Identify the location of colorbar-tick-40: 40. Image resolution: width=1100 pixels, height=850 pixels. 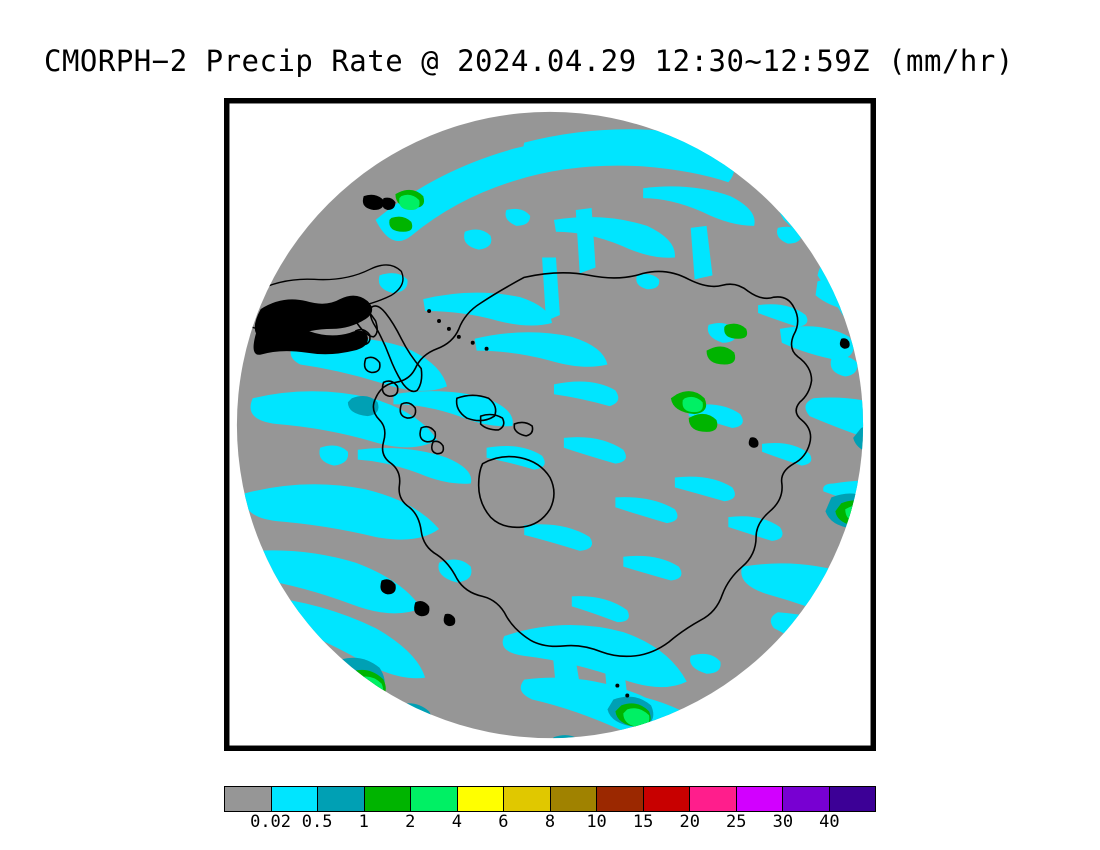
(829, 822).